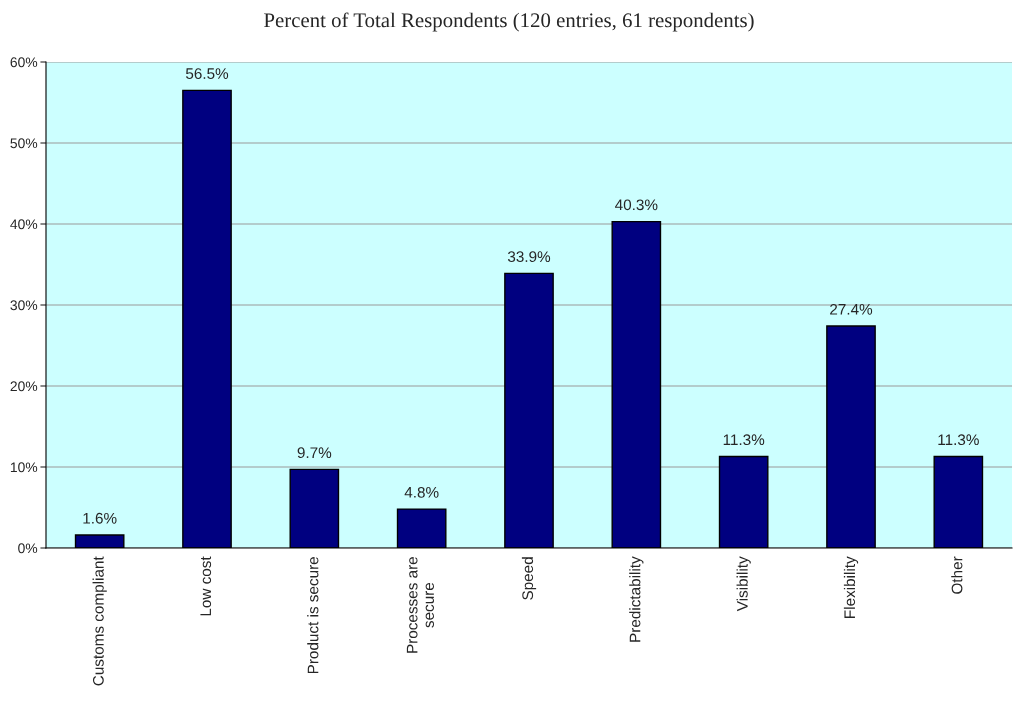 This screenshot has width=1018, height=706. What do you see at coordinates (421, 492) in the screenshot?
I see `data-label: 4.8%` at bounding box center [421, 492].